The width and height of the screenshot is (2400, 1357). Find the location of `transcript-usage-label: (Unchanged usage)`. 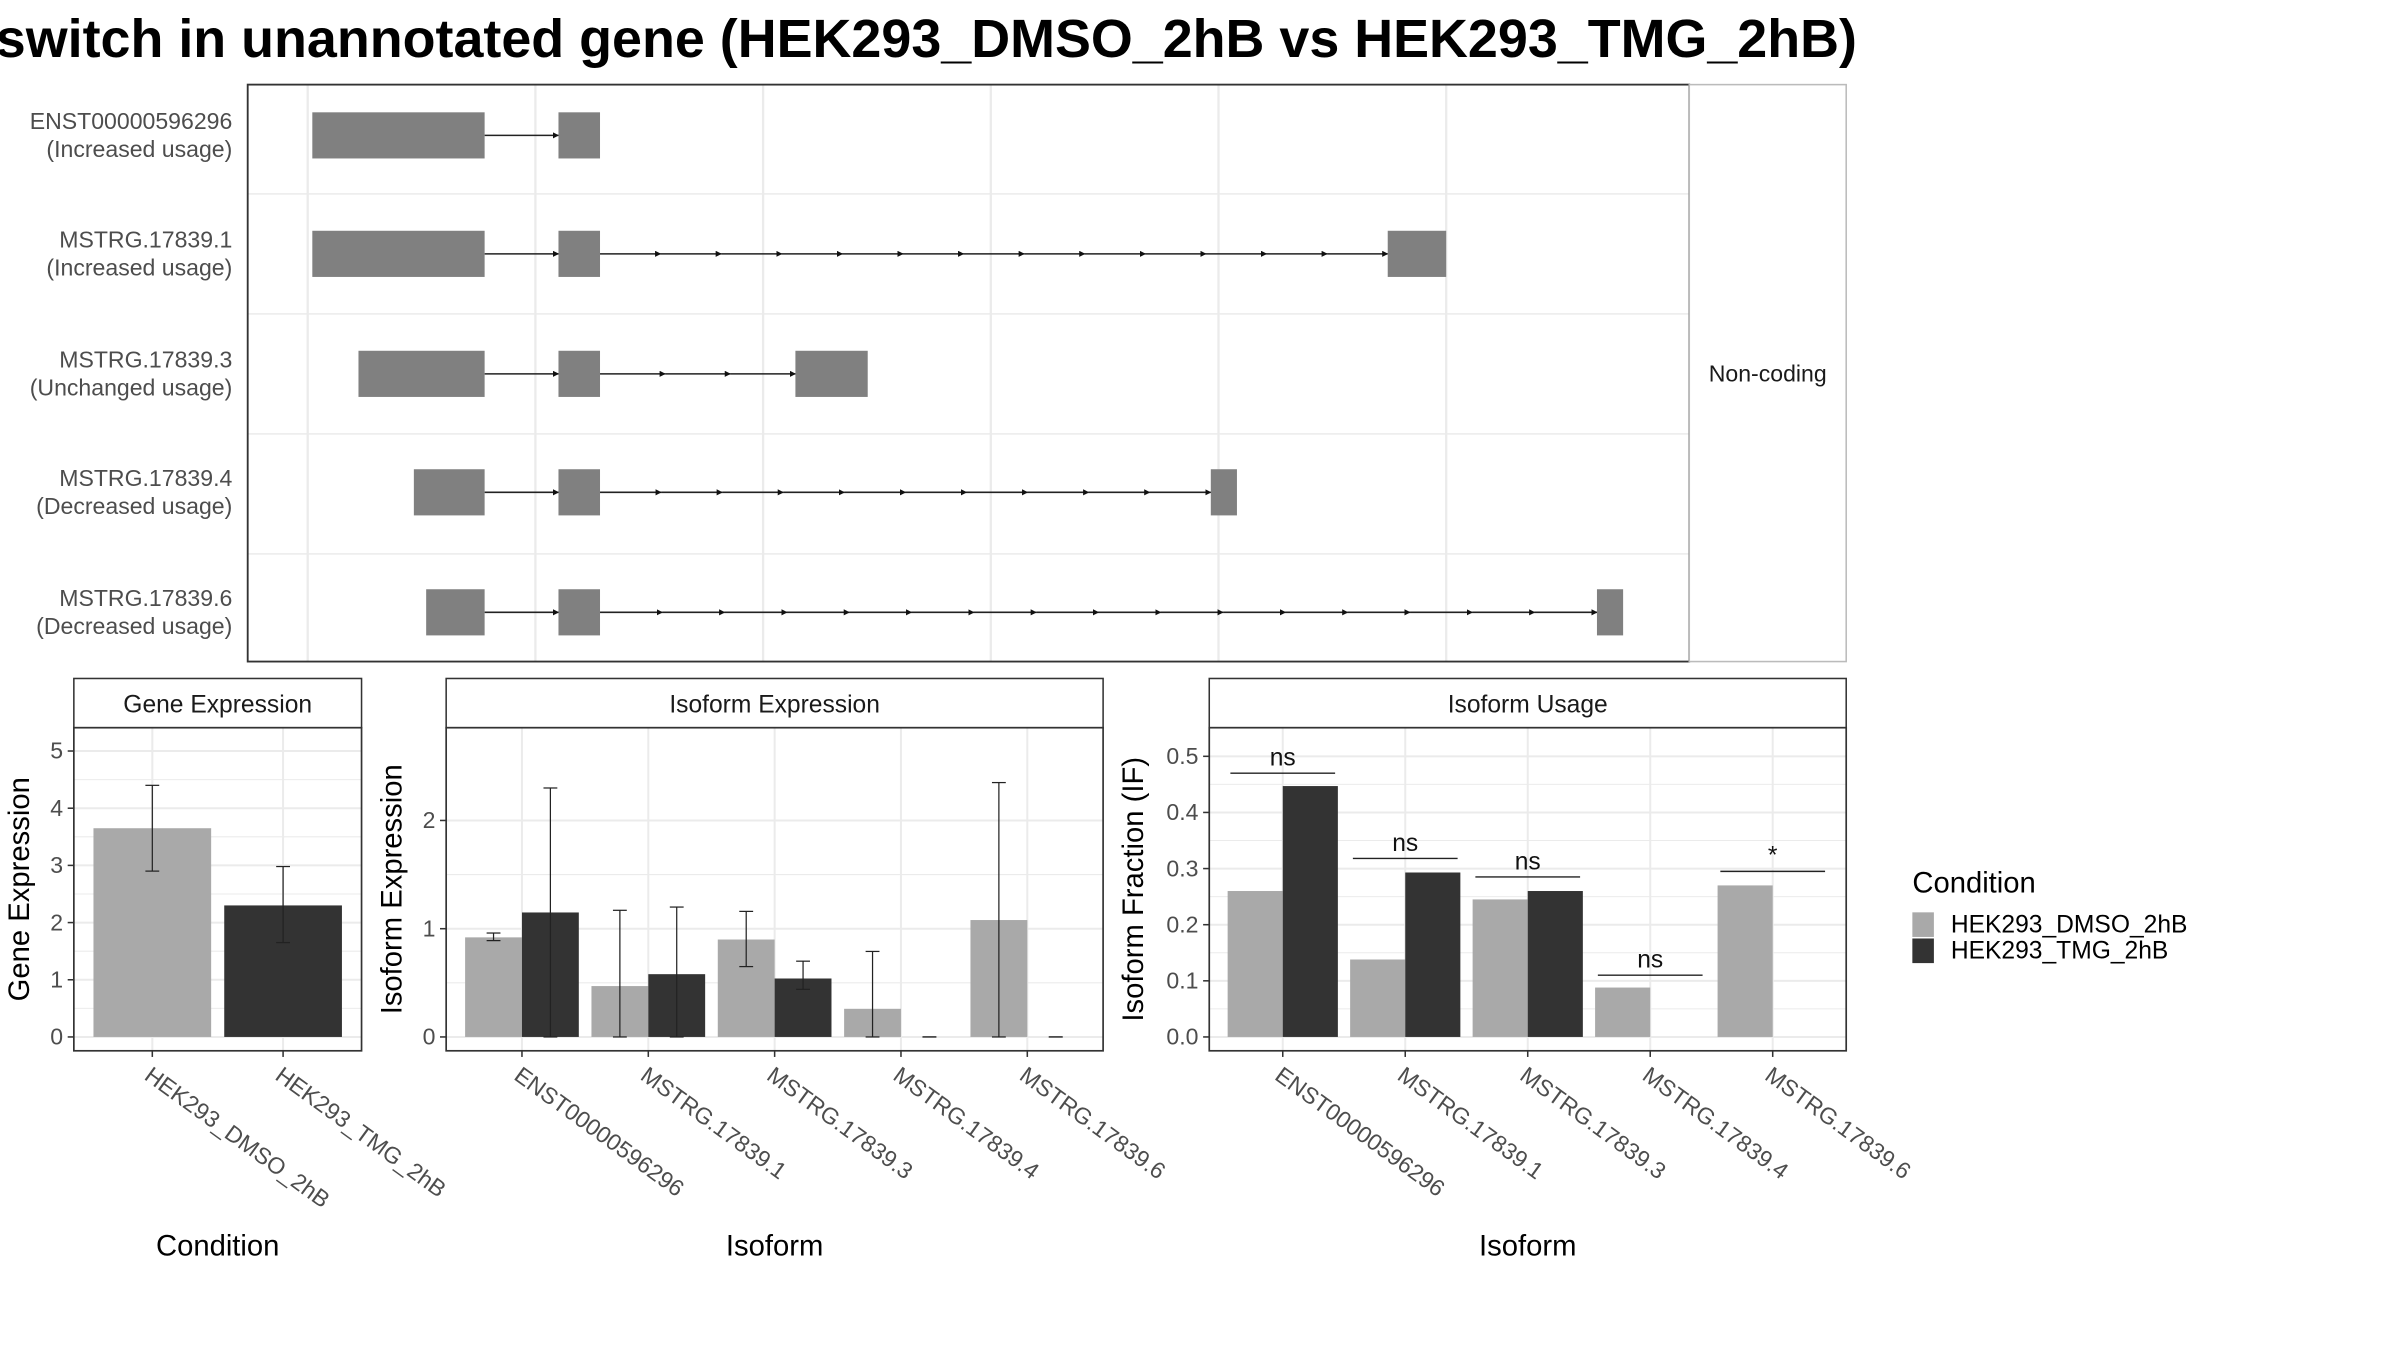

transcript-usage-label: (Unchanged usage) is located at coordinates (131, 387).